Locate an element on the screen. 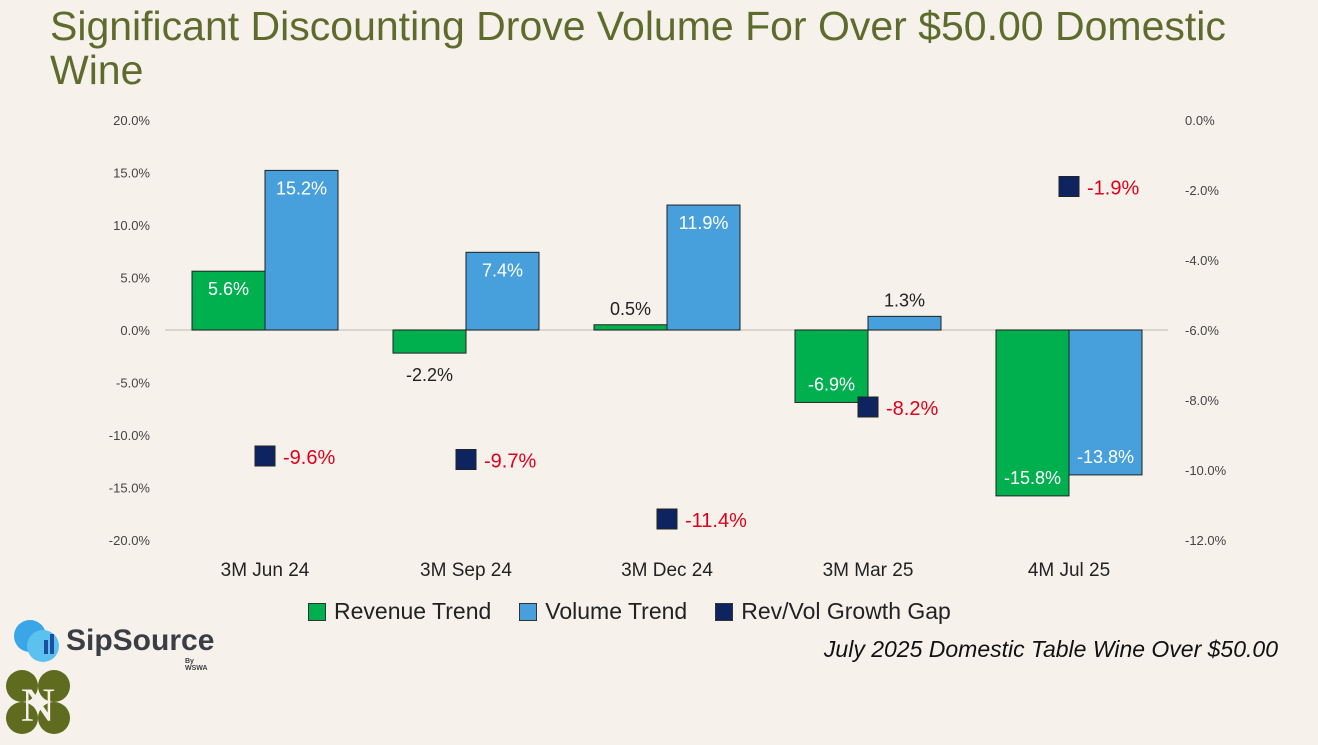 The width and height of the screenshot is (1318, 745). data-label: 15.2% is located at coordinates (301, 188).